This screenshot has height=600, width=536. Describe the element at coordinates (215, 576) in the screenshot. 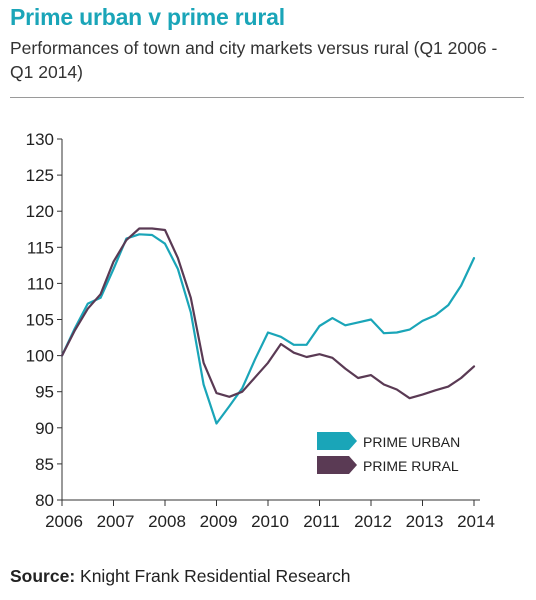

I see `source-text: Knight Frank Residential Research` at that location.